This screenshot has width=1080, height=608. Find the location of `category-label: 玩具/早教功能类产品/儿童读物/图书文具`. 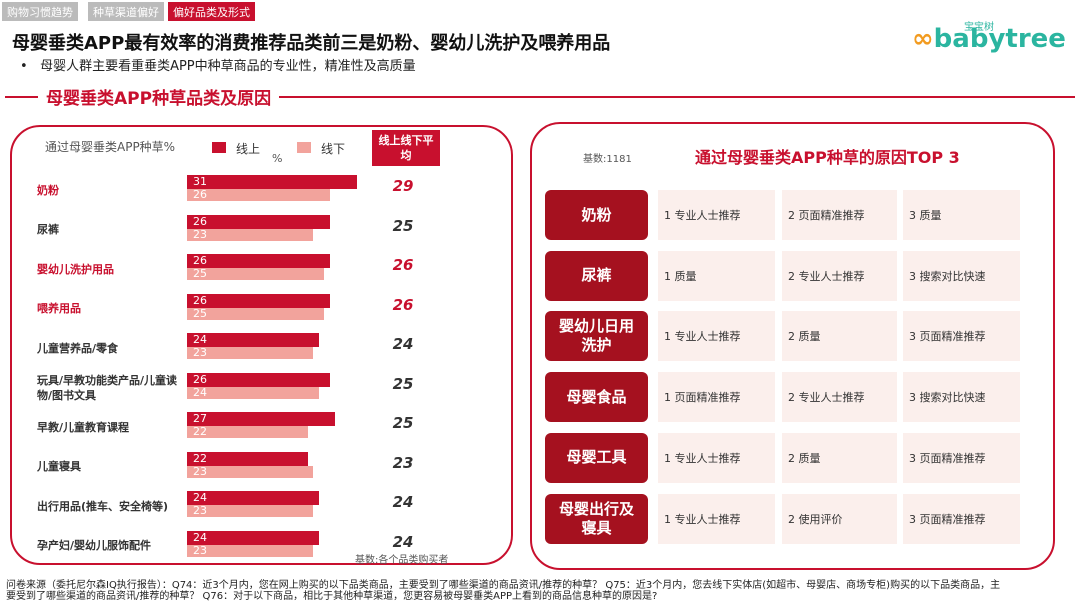

category-label: 玩具/早教功能类产品/儿童读物/图书文具 is located at coordinates (107, 387).